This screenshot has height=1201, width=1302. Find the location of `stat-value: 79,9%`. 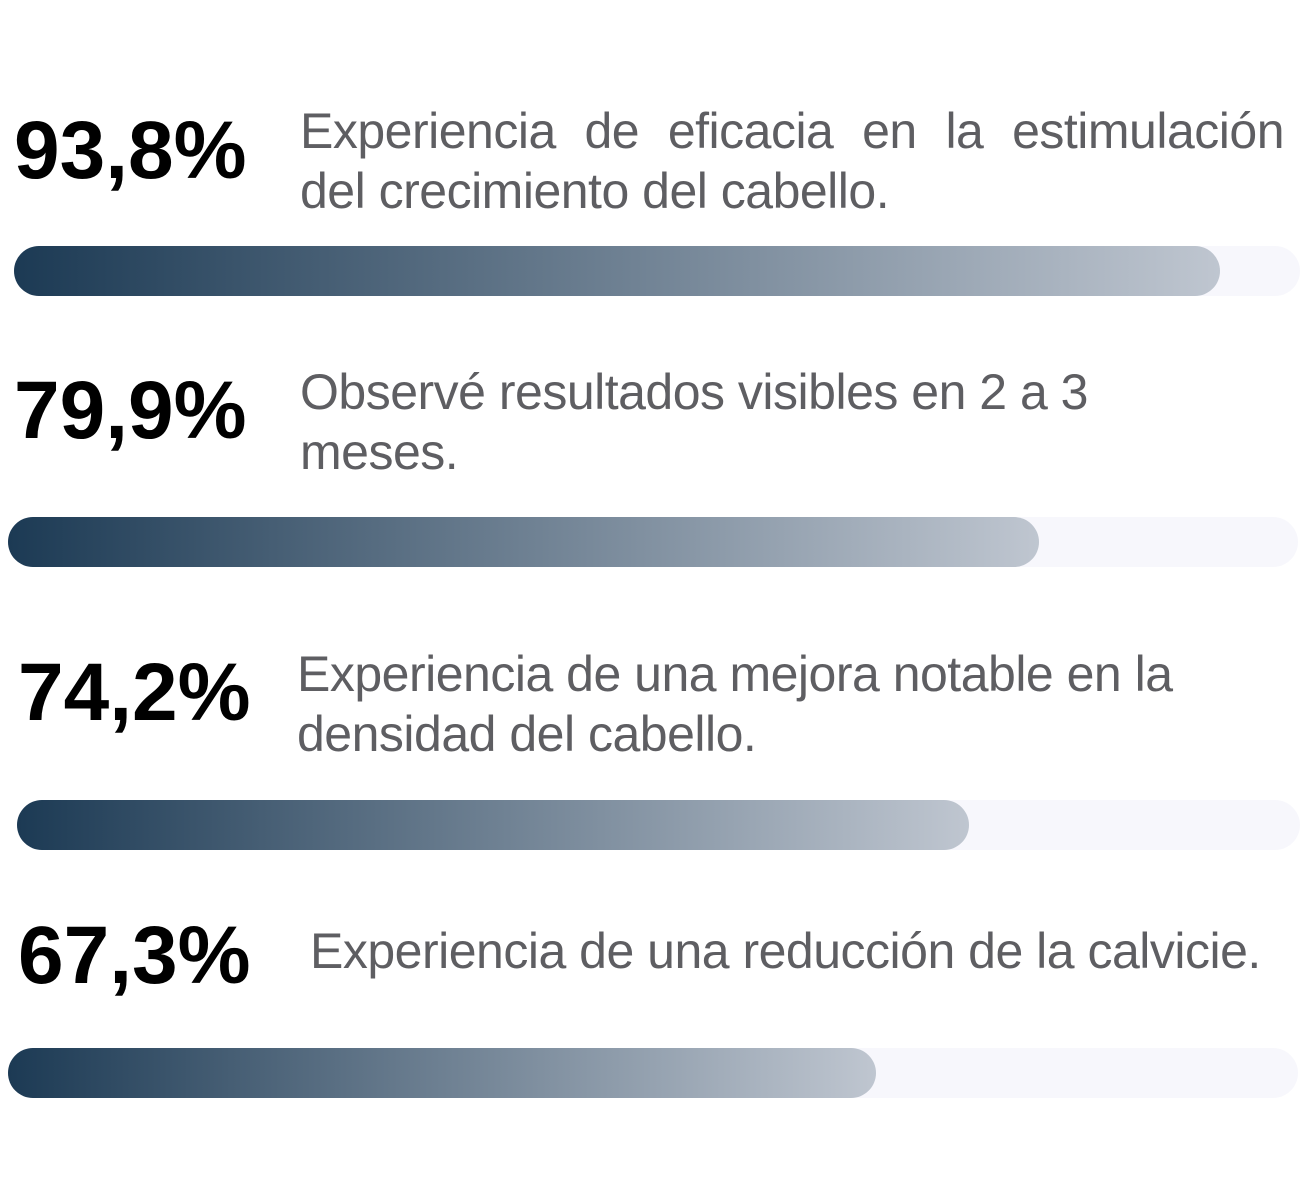

stat-value: 79,9% is located at coordinates (130, 410).